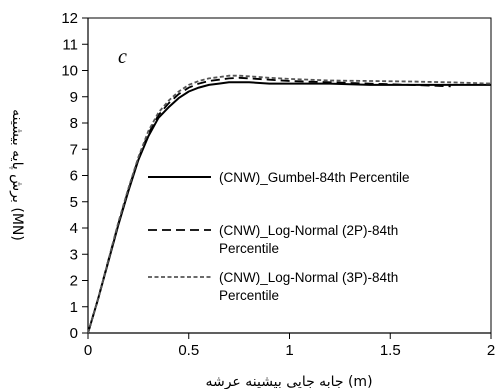  I want to click on y-tick-label: 8, so click(74, 123).